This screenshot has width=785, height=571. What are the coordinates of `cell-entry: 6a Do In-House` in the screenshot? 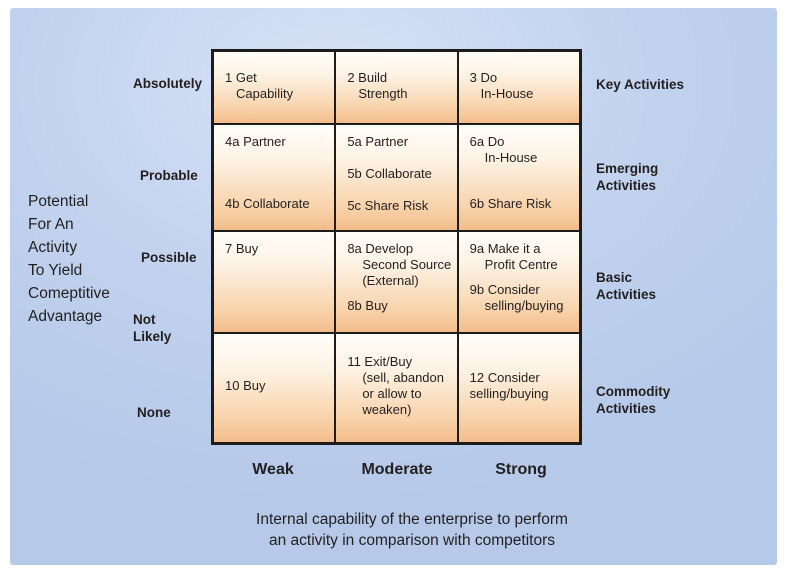 It's located at (522, 150).